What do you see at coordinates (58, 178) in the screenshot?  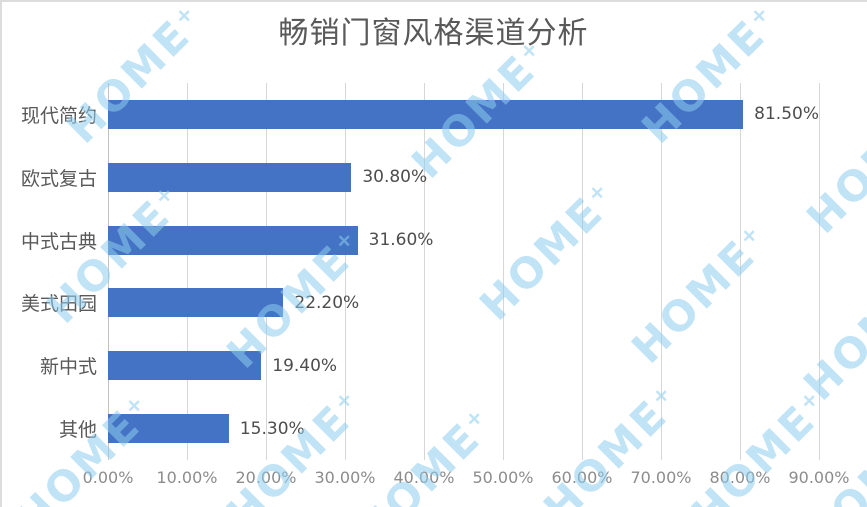 I see `category-label: 欧式复古` at bounding box center [58, 178].